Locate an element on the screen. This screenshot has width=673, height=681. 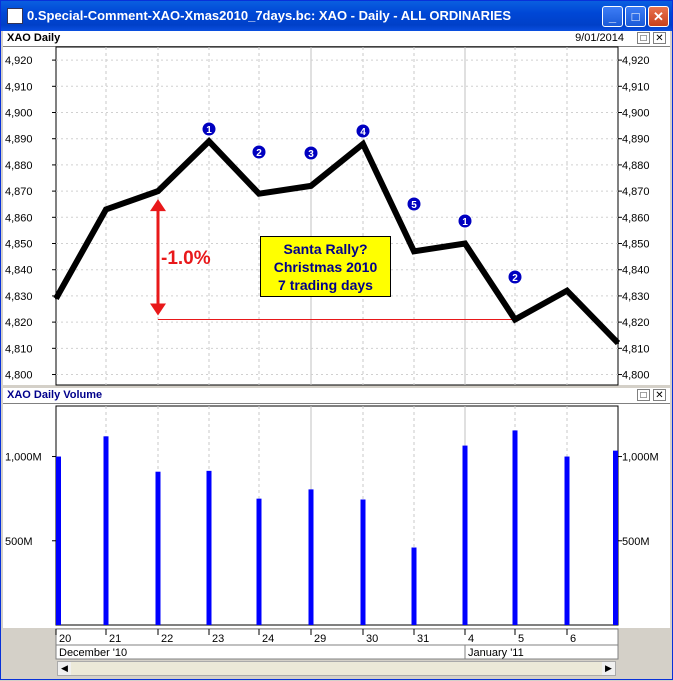
price-ytick-label-right: 4,810 is located at coordinates (636, 349).